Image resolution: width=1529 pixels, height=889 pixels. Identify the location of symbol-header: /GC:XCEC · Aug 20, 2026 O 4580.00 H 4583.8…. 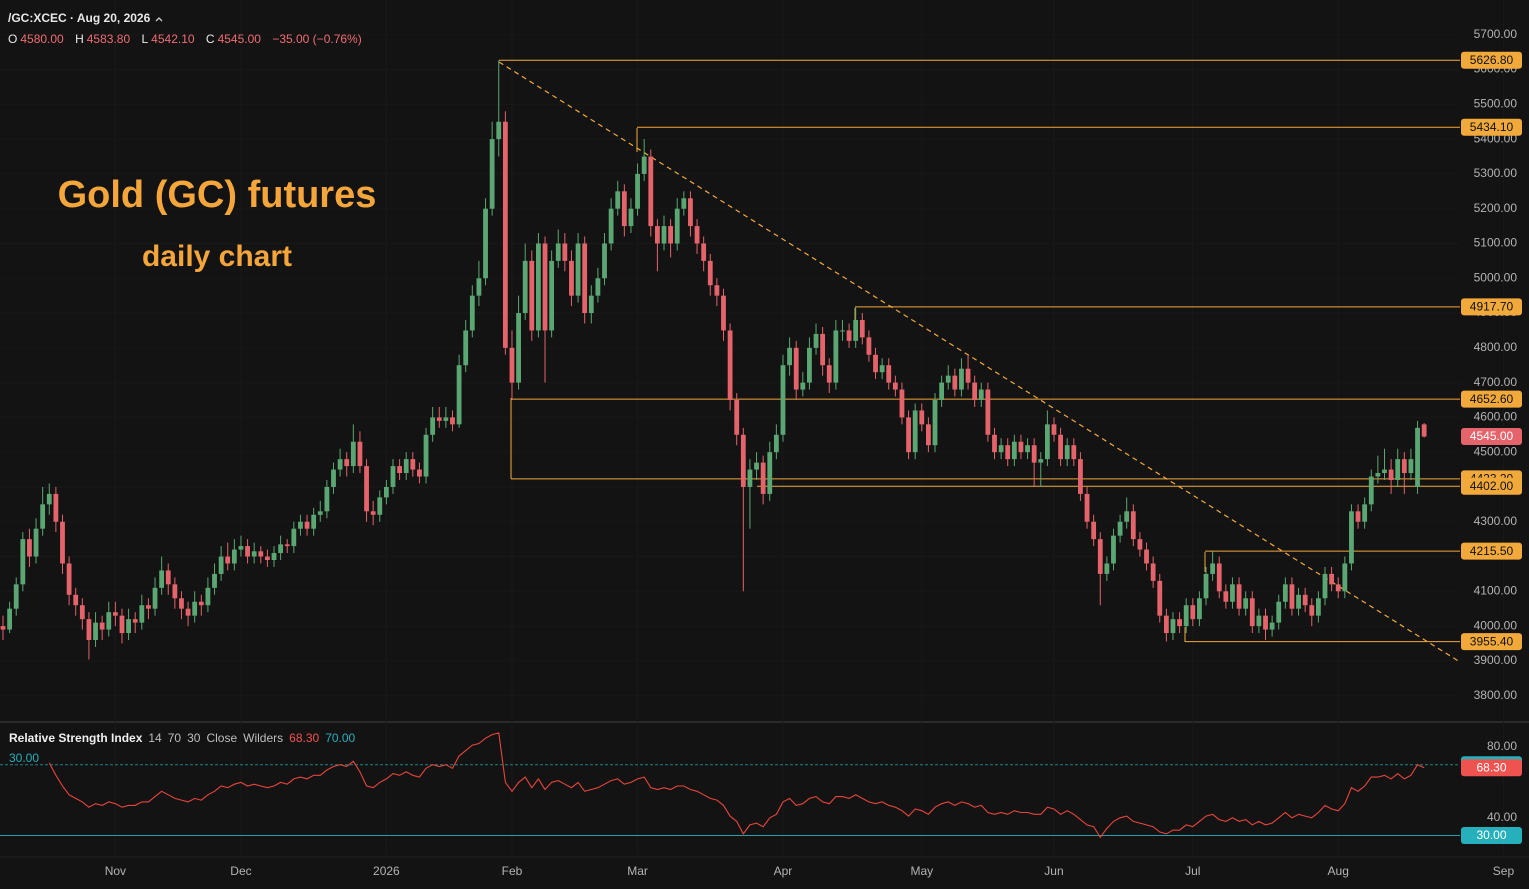
(185, 29).